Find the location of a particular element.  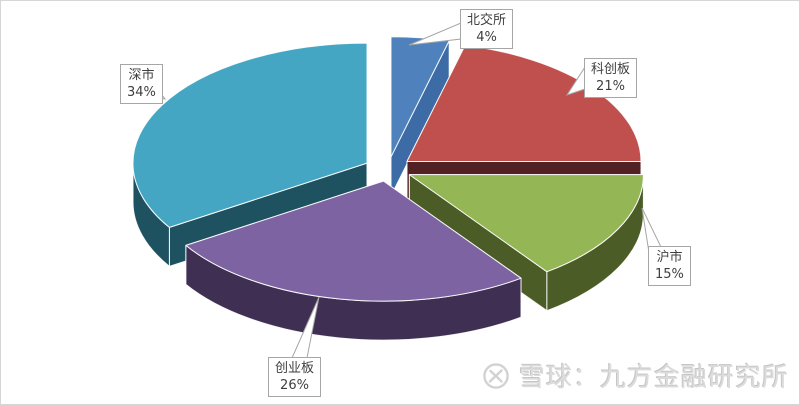

callout-hushi-label: 沪市 is located at coordinates (669, 257).